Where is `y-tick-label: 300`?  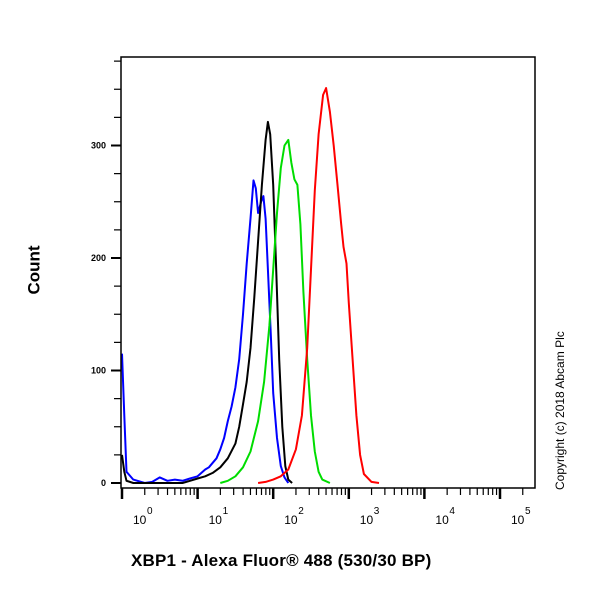
y-tick-label: 300 is located at coordinates (98, 146).